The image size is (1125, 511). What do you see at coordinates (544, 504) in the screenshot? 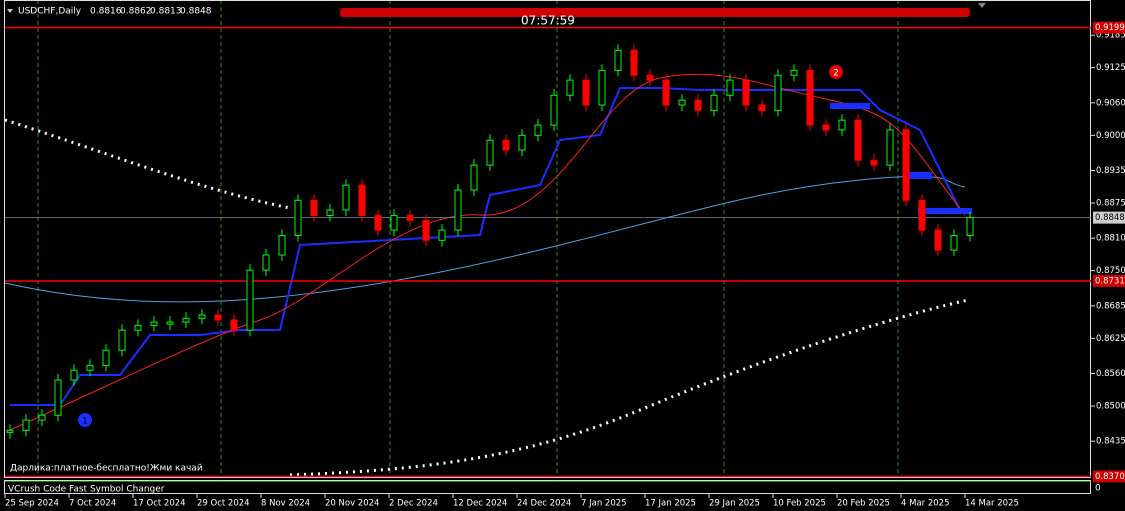
I see `x-tick-label: 24 Dec 2024` at bounding box center [544, 504].